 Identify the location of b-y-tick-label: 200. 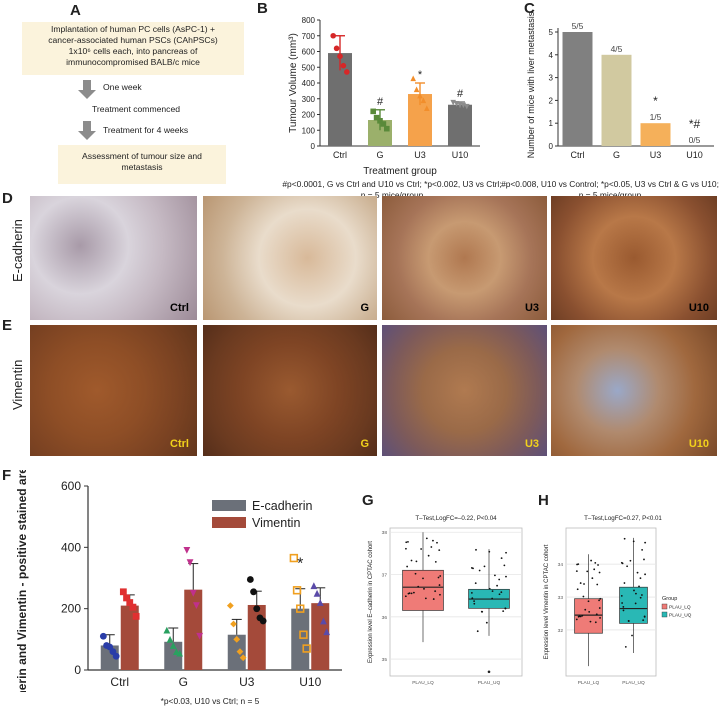
(309, 115).